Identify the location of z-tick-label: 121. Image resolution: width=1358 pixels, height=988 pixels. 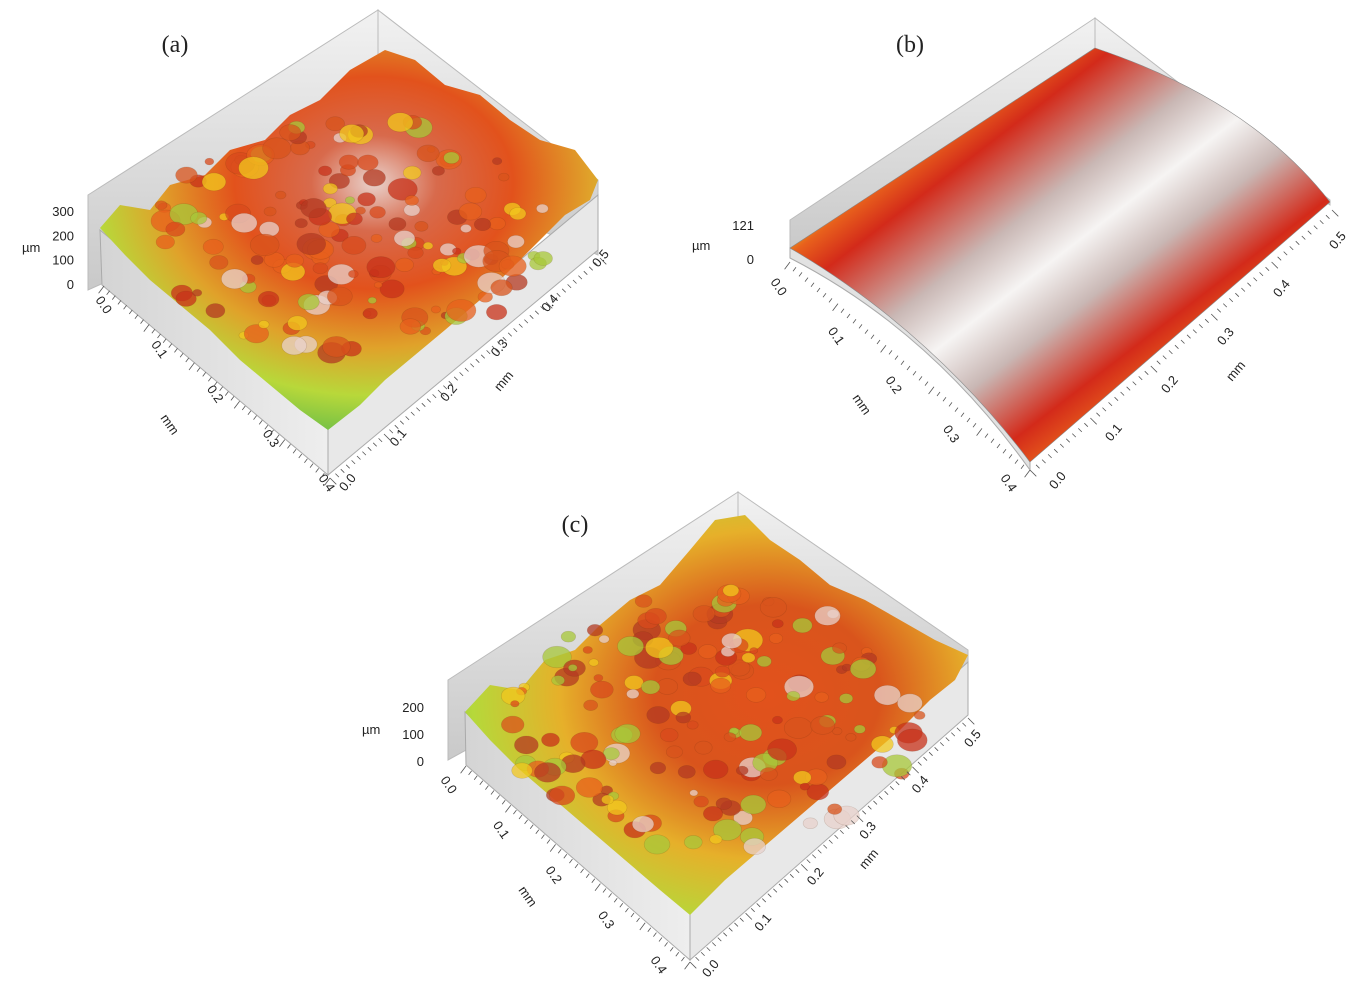
(743, 225).